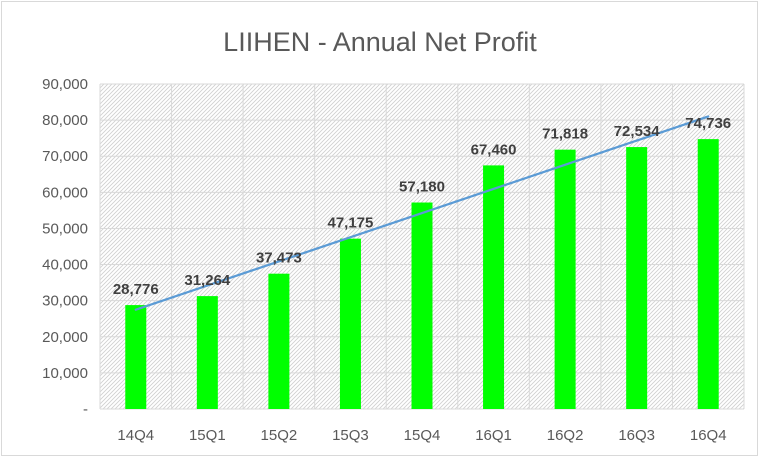 The width and height of the screenshot is (759, 457). What do you see at coordinates (708, 274) in the screenshot?
I see `bar-16q4` at bounding box center [708, 274].